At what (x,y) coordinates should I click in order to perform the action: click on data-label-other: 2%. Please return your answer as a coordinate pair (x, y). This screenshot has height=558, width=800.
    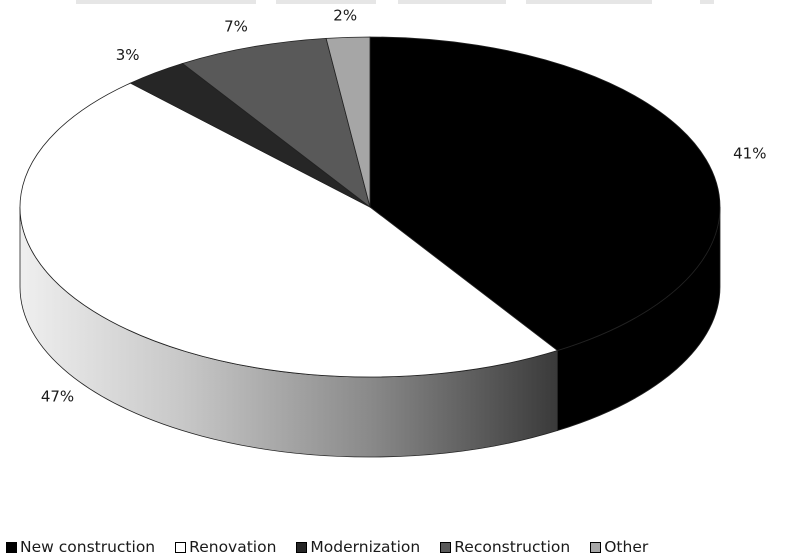
    Looking at the image, I should click on (345, 15).